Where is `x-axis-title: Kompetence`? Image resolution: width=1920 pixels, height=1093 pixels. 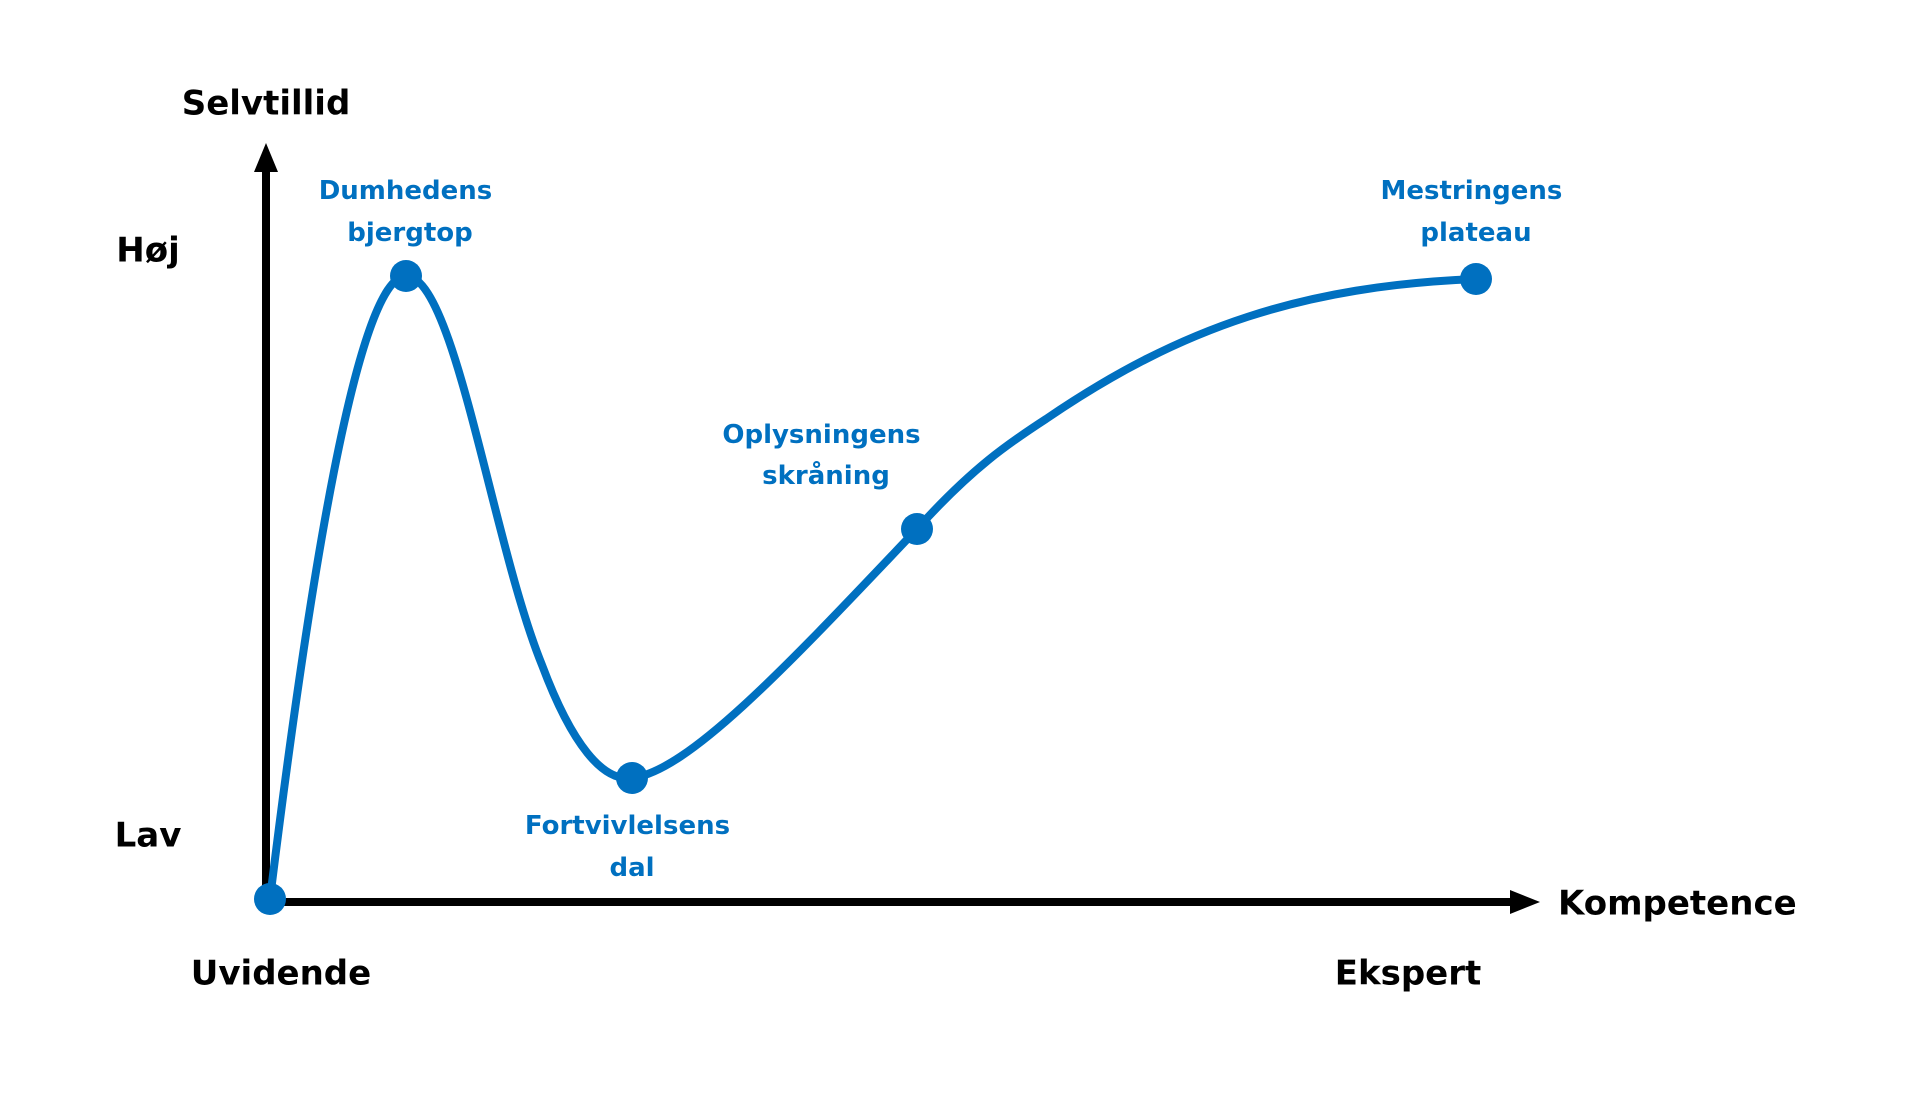
x-axis-title: Kompetence is located at coordinates (1677, 904).